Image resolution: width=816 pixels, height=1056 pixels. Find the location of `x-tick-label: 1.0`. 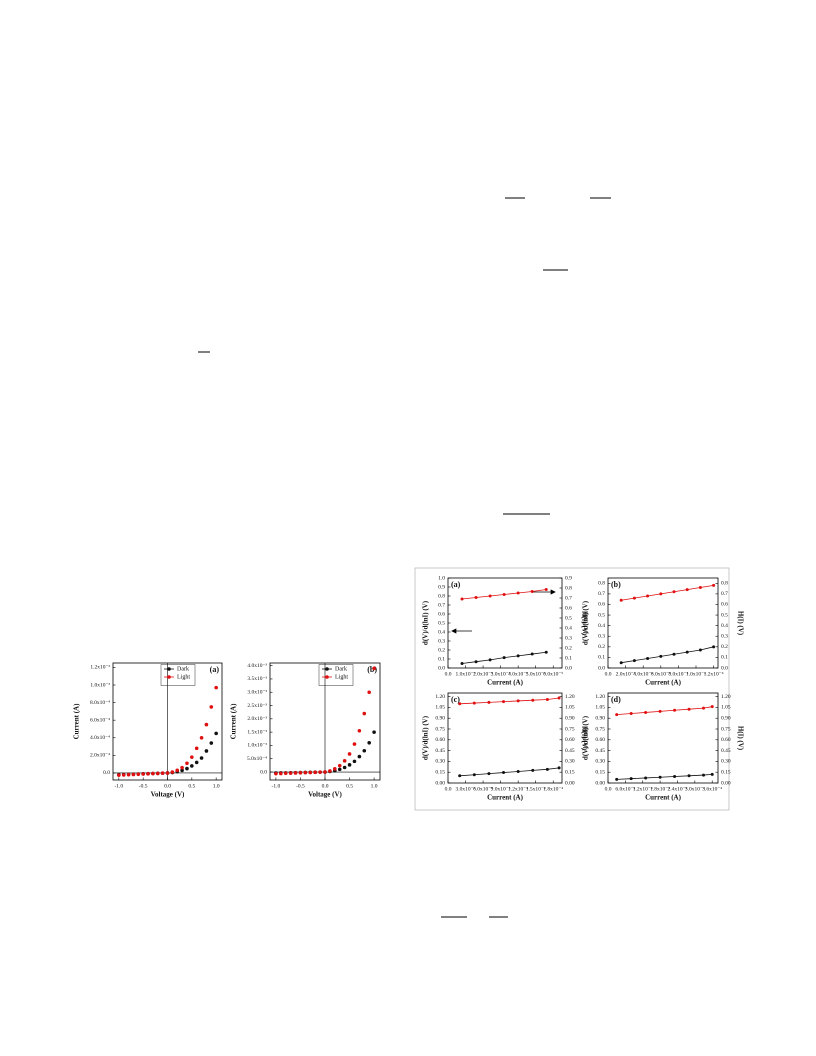

x-tick-label: 1.0 is located at coordinates (216, 786).